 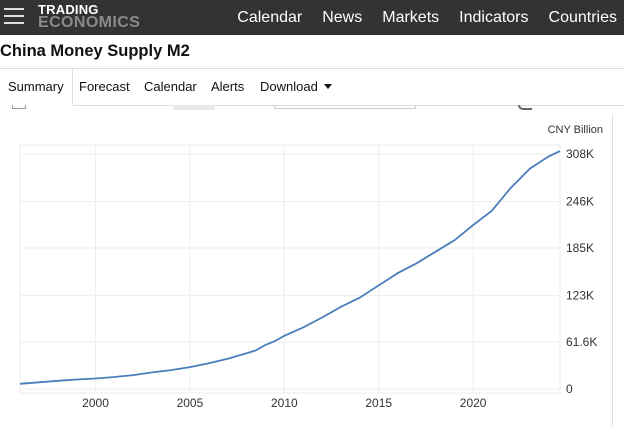 What do you see at coordinates (575, 130) in the screenshot?
I see `unit-label: CNY Billion` at bounding box center [575, 130].